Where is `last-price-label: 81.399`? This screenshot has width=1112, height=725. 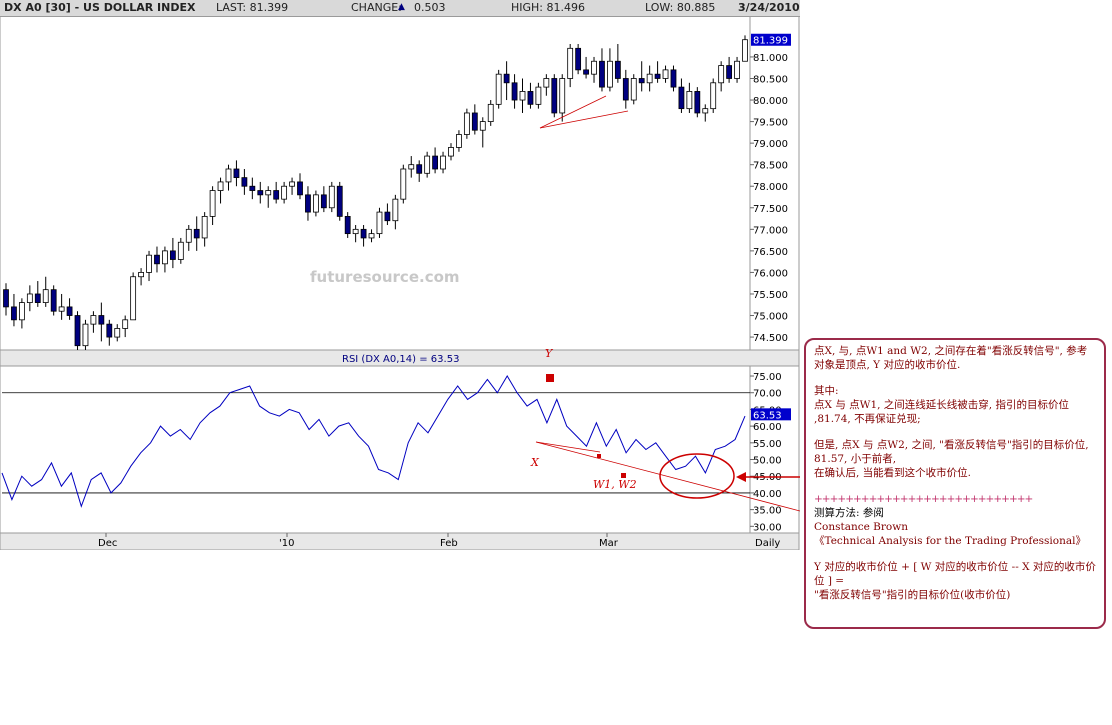 last-price-label: 81.399 is located at coordinates (770, 41).